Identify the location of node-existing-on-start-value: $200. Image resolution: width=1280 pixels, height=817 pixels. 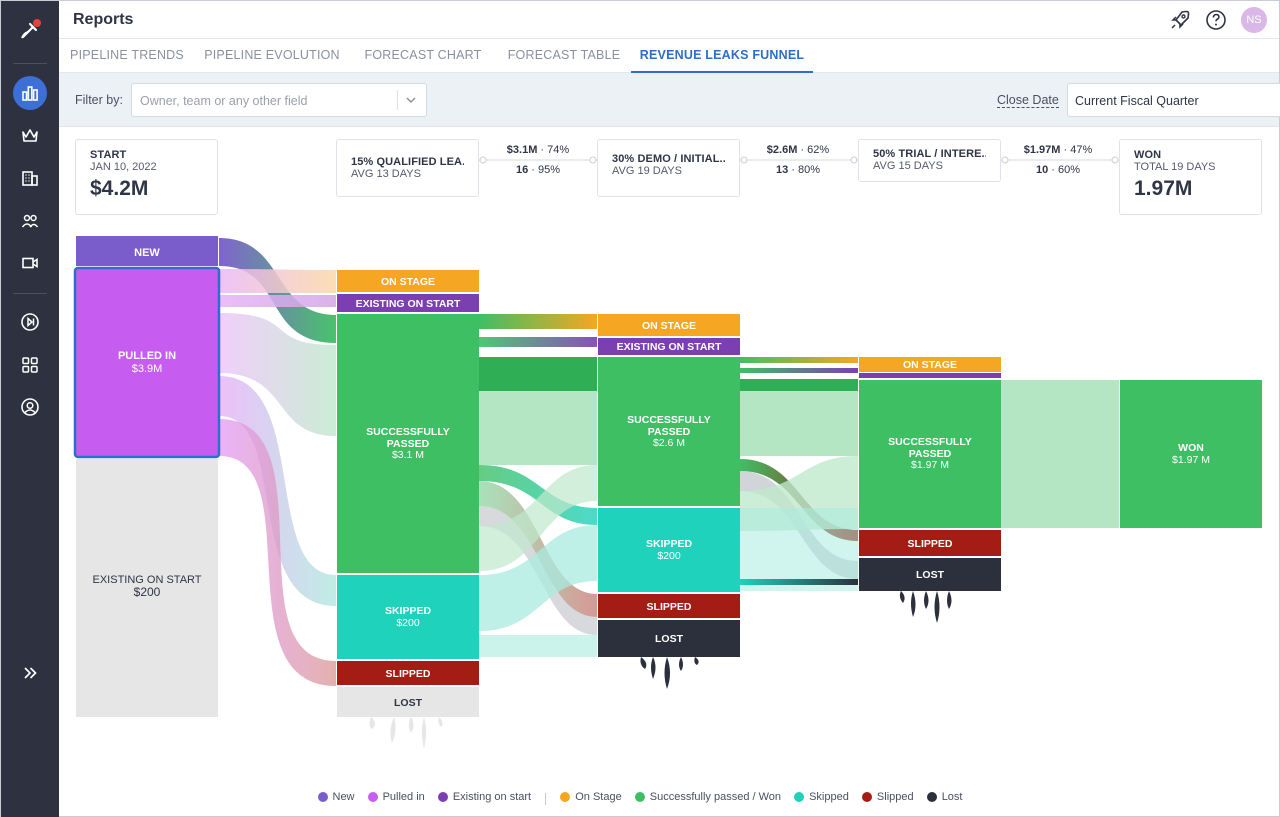
(147, 592).